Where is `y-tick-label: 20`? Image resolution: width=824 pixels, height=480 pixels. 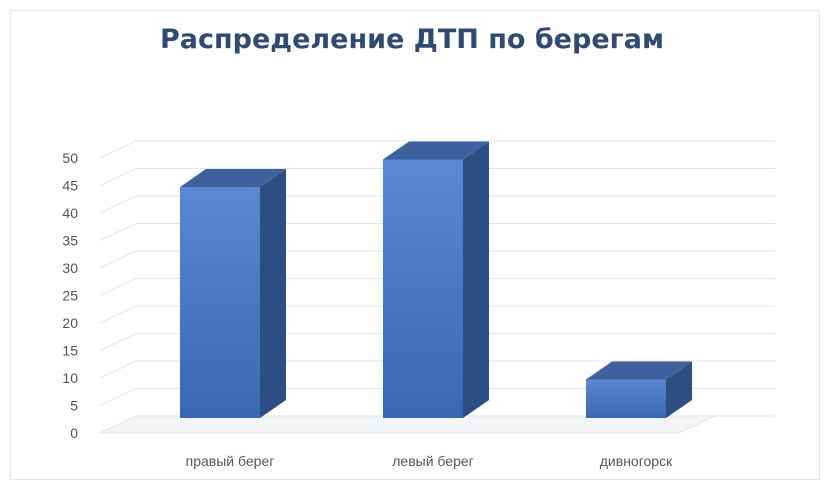 y-tick-label: 20 is located at coordinates (70, 323).